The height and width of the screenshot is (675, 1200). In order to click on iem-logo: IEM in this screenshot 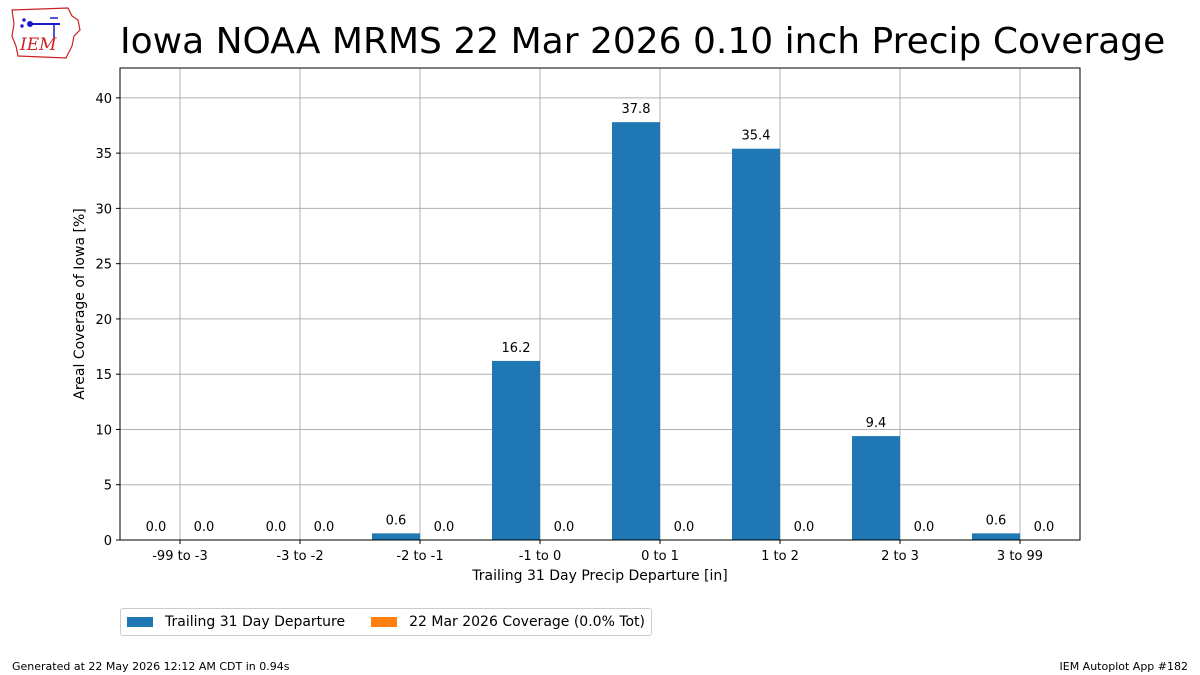, I will do `click(46, 33)`.